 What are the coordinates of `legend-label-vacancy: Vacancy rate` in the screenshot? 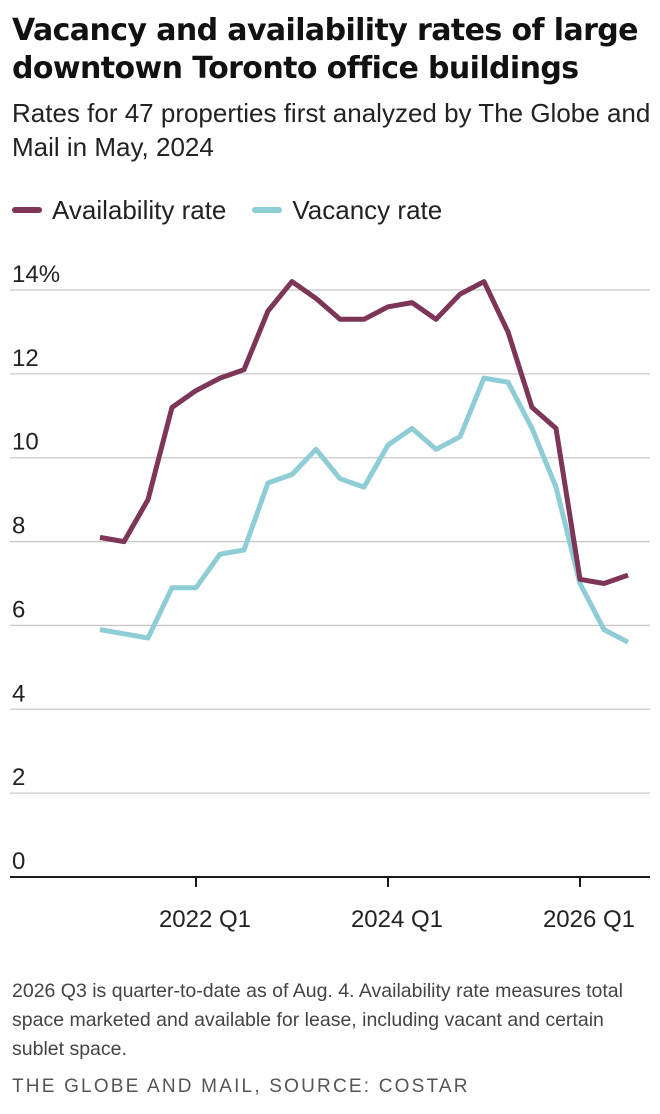 It's located at (367, 209).